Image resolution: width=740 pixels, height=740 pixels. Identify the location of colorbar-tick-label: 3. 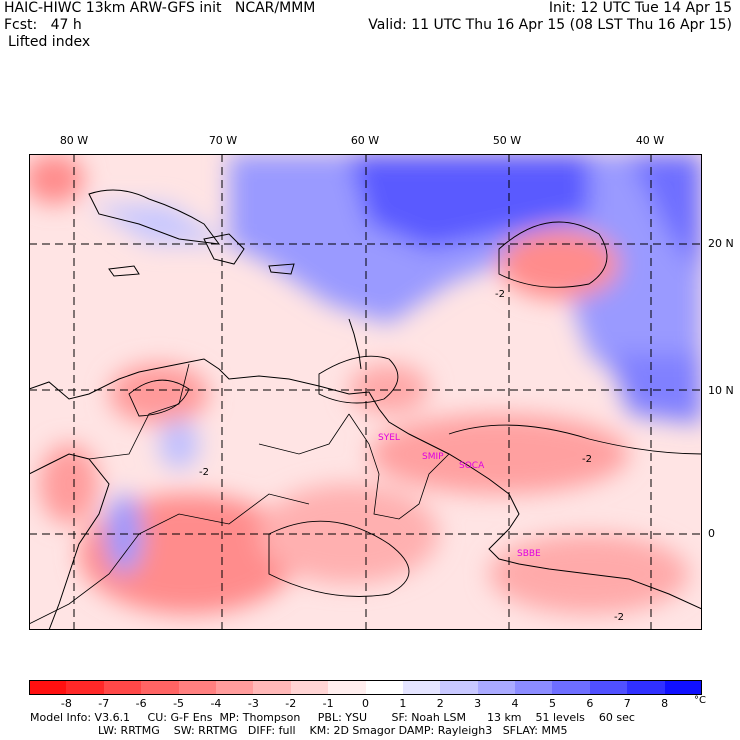
(478, 703).